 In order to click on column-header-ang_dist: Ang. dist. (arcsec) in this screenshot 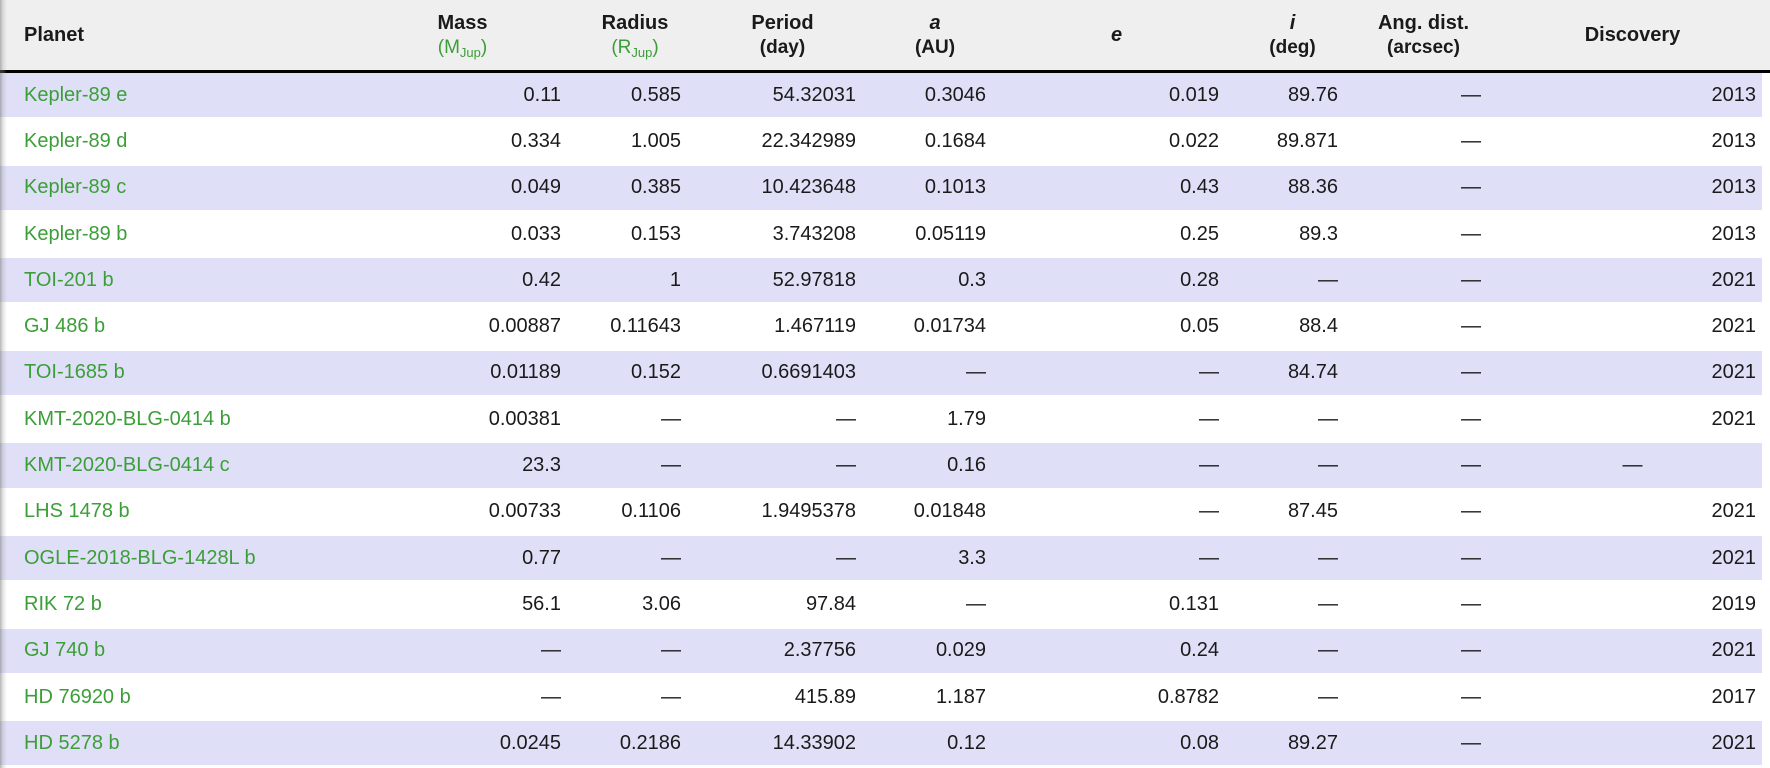, I will do `click(1423, 36)`.